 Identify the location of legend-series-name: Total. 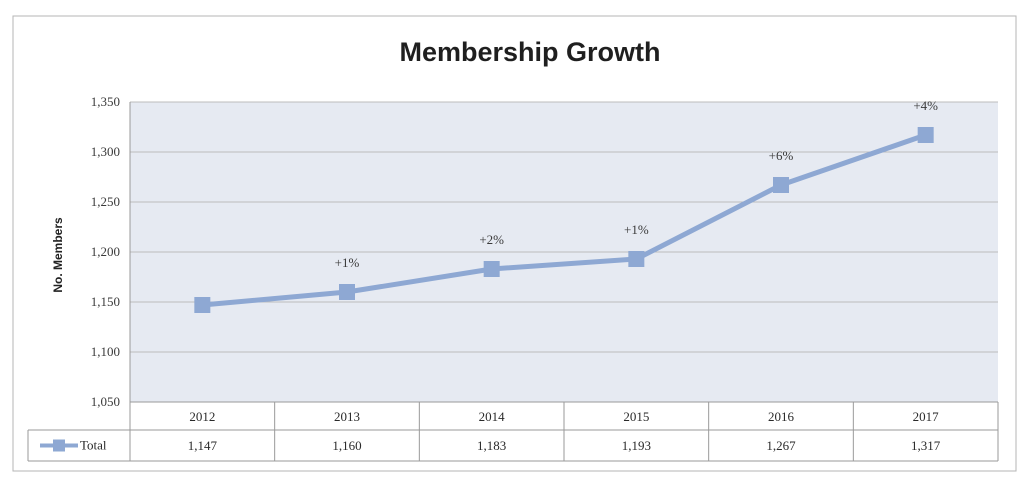
(93, 445).